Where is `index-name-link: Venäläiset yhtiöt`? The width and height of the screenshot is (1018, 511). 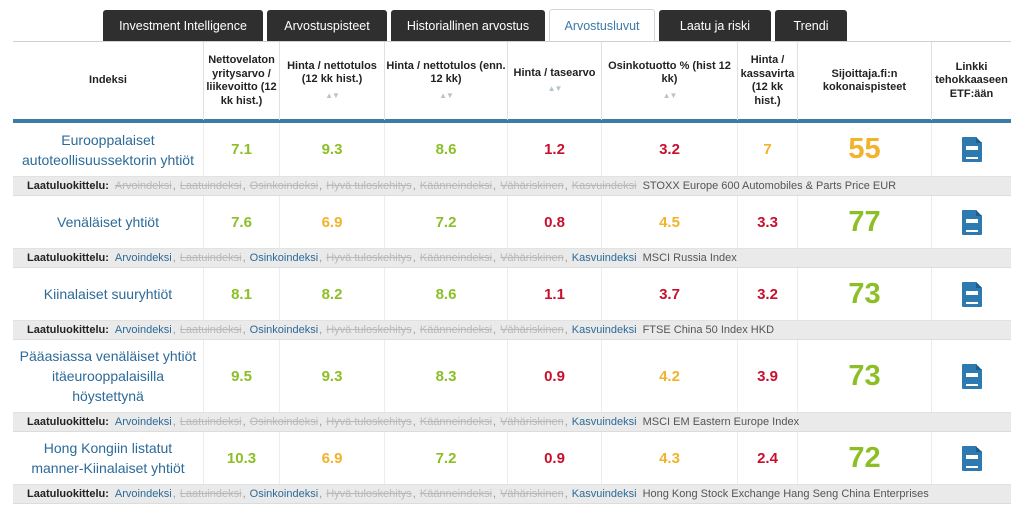 index-name-link: Venäläiset yhtiöt is located at coordinates (108, 222).